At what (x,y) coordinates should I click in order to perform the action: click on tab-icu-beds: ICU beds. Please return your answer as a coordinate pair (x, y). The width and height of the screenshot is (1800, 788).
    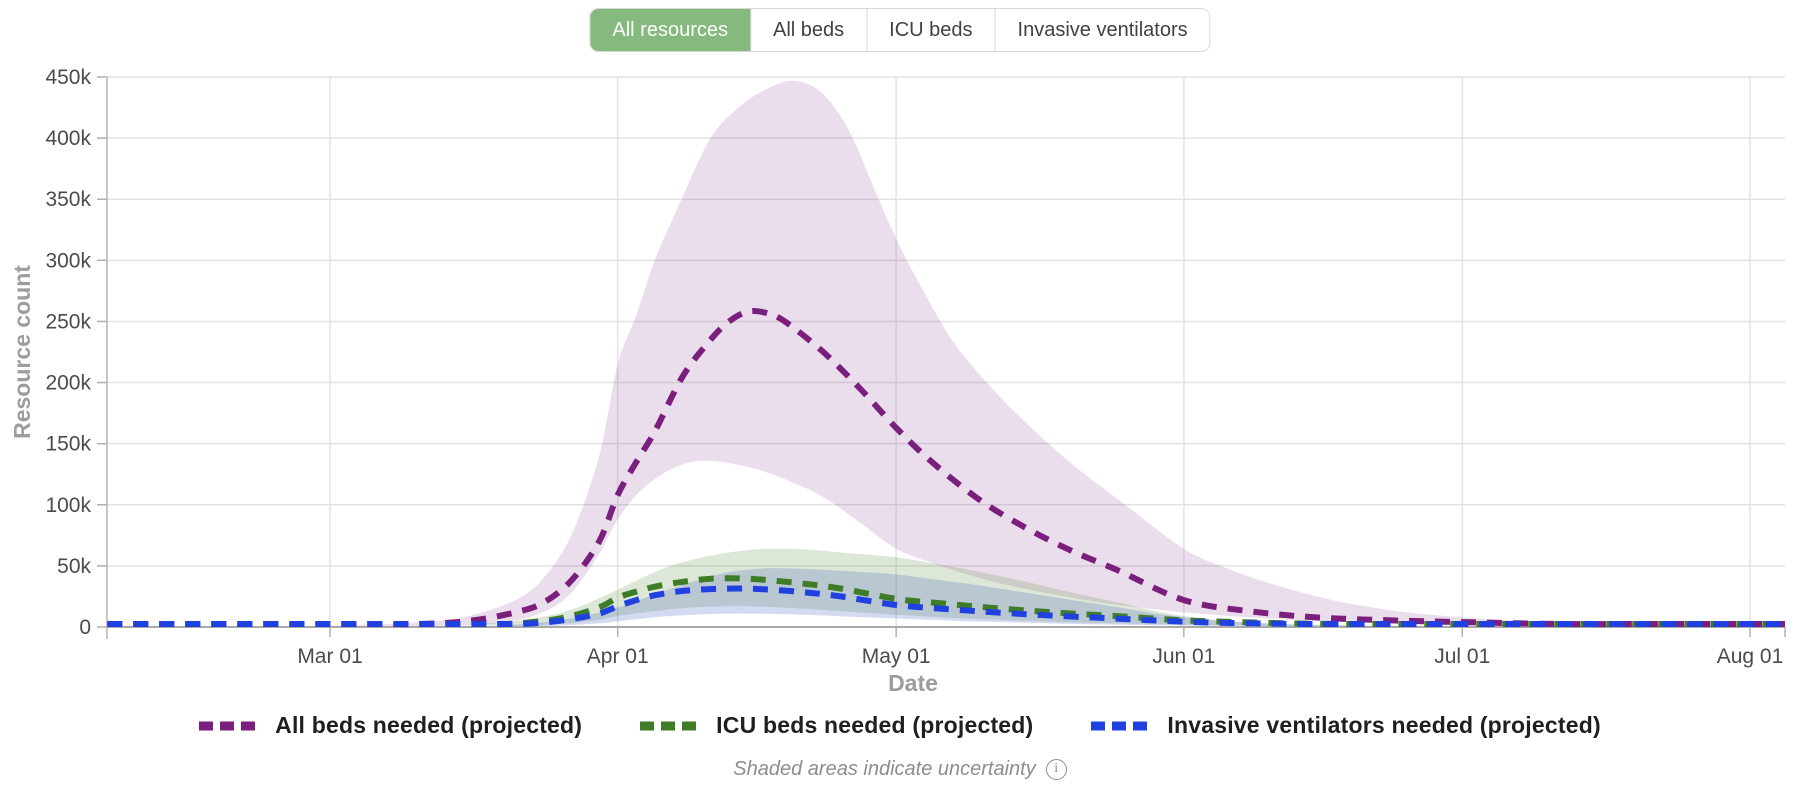
    Looking at the image, I should click on (930, 30).